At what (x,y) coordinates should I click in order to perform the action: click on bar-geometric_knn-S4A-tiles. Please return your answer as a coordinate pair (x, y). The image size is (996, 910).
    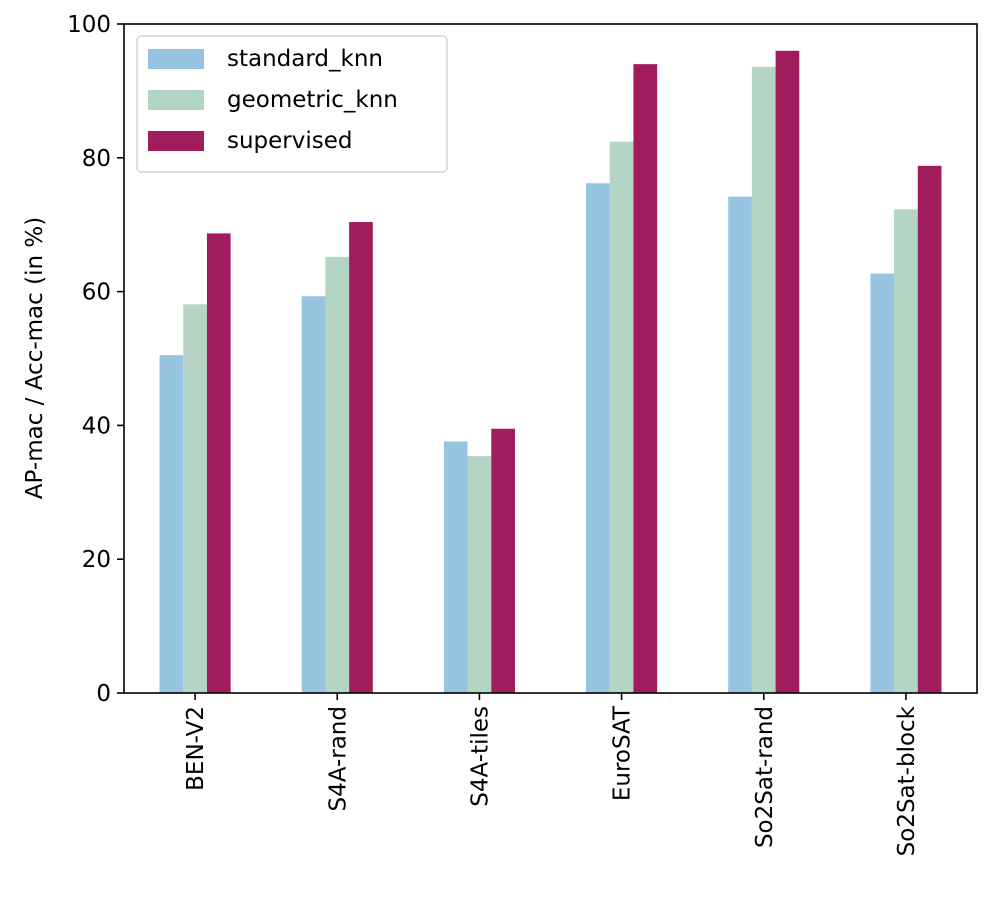
    Looking at the image, I should click on (479, 574).